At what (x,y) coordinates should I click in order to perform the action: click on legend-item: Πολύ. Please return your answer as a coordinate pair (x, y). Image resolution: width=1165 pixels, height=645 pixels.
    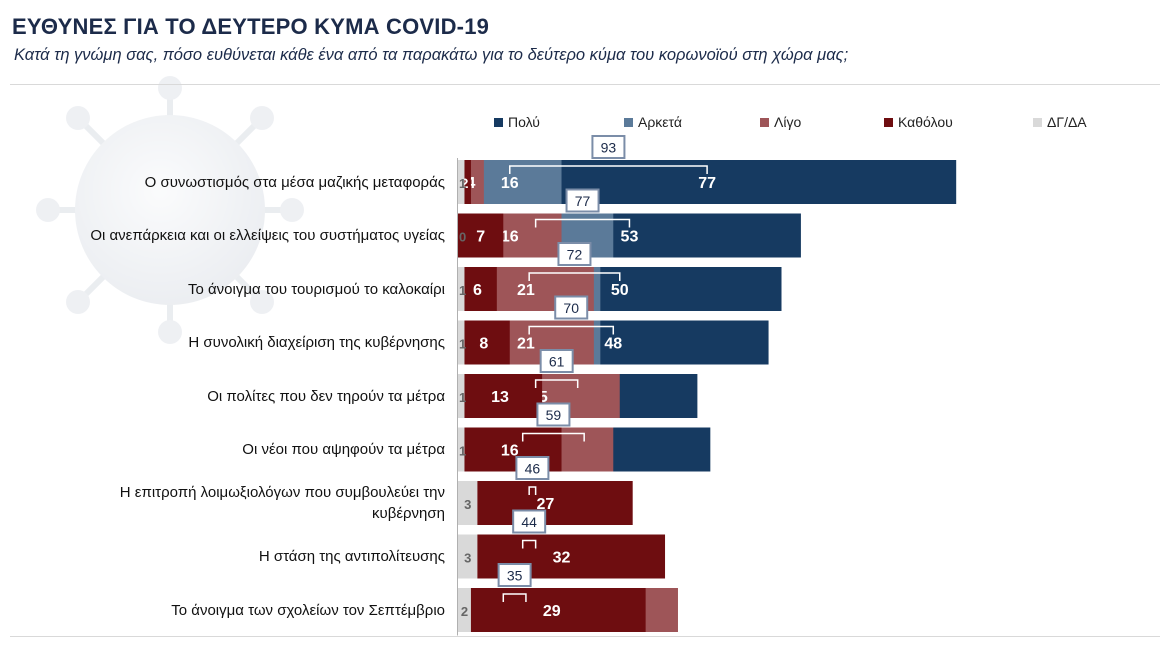
    Looking at the image, I should click on (517, 122).